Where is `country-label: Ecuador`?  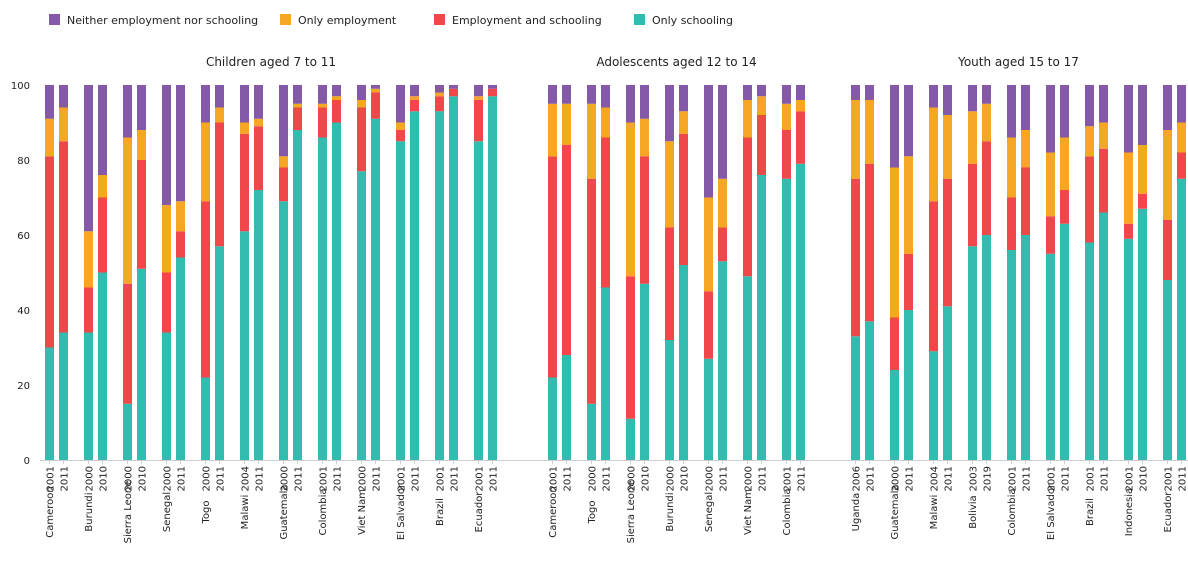 country-label: Ecuador is located at coordinates (1168, 512).